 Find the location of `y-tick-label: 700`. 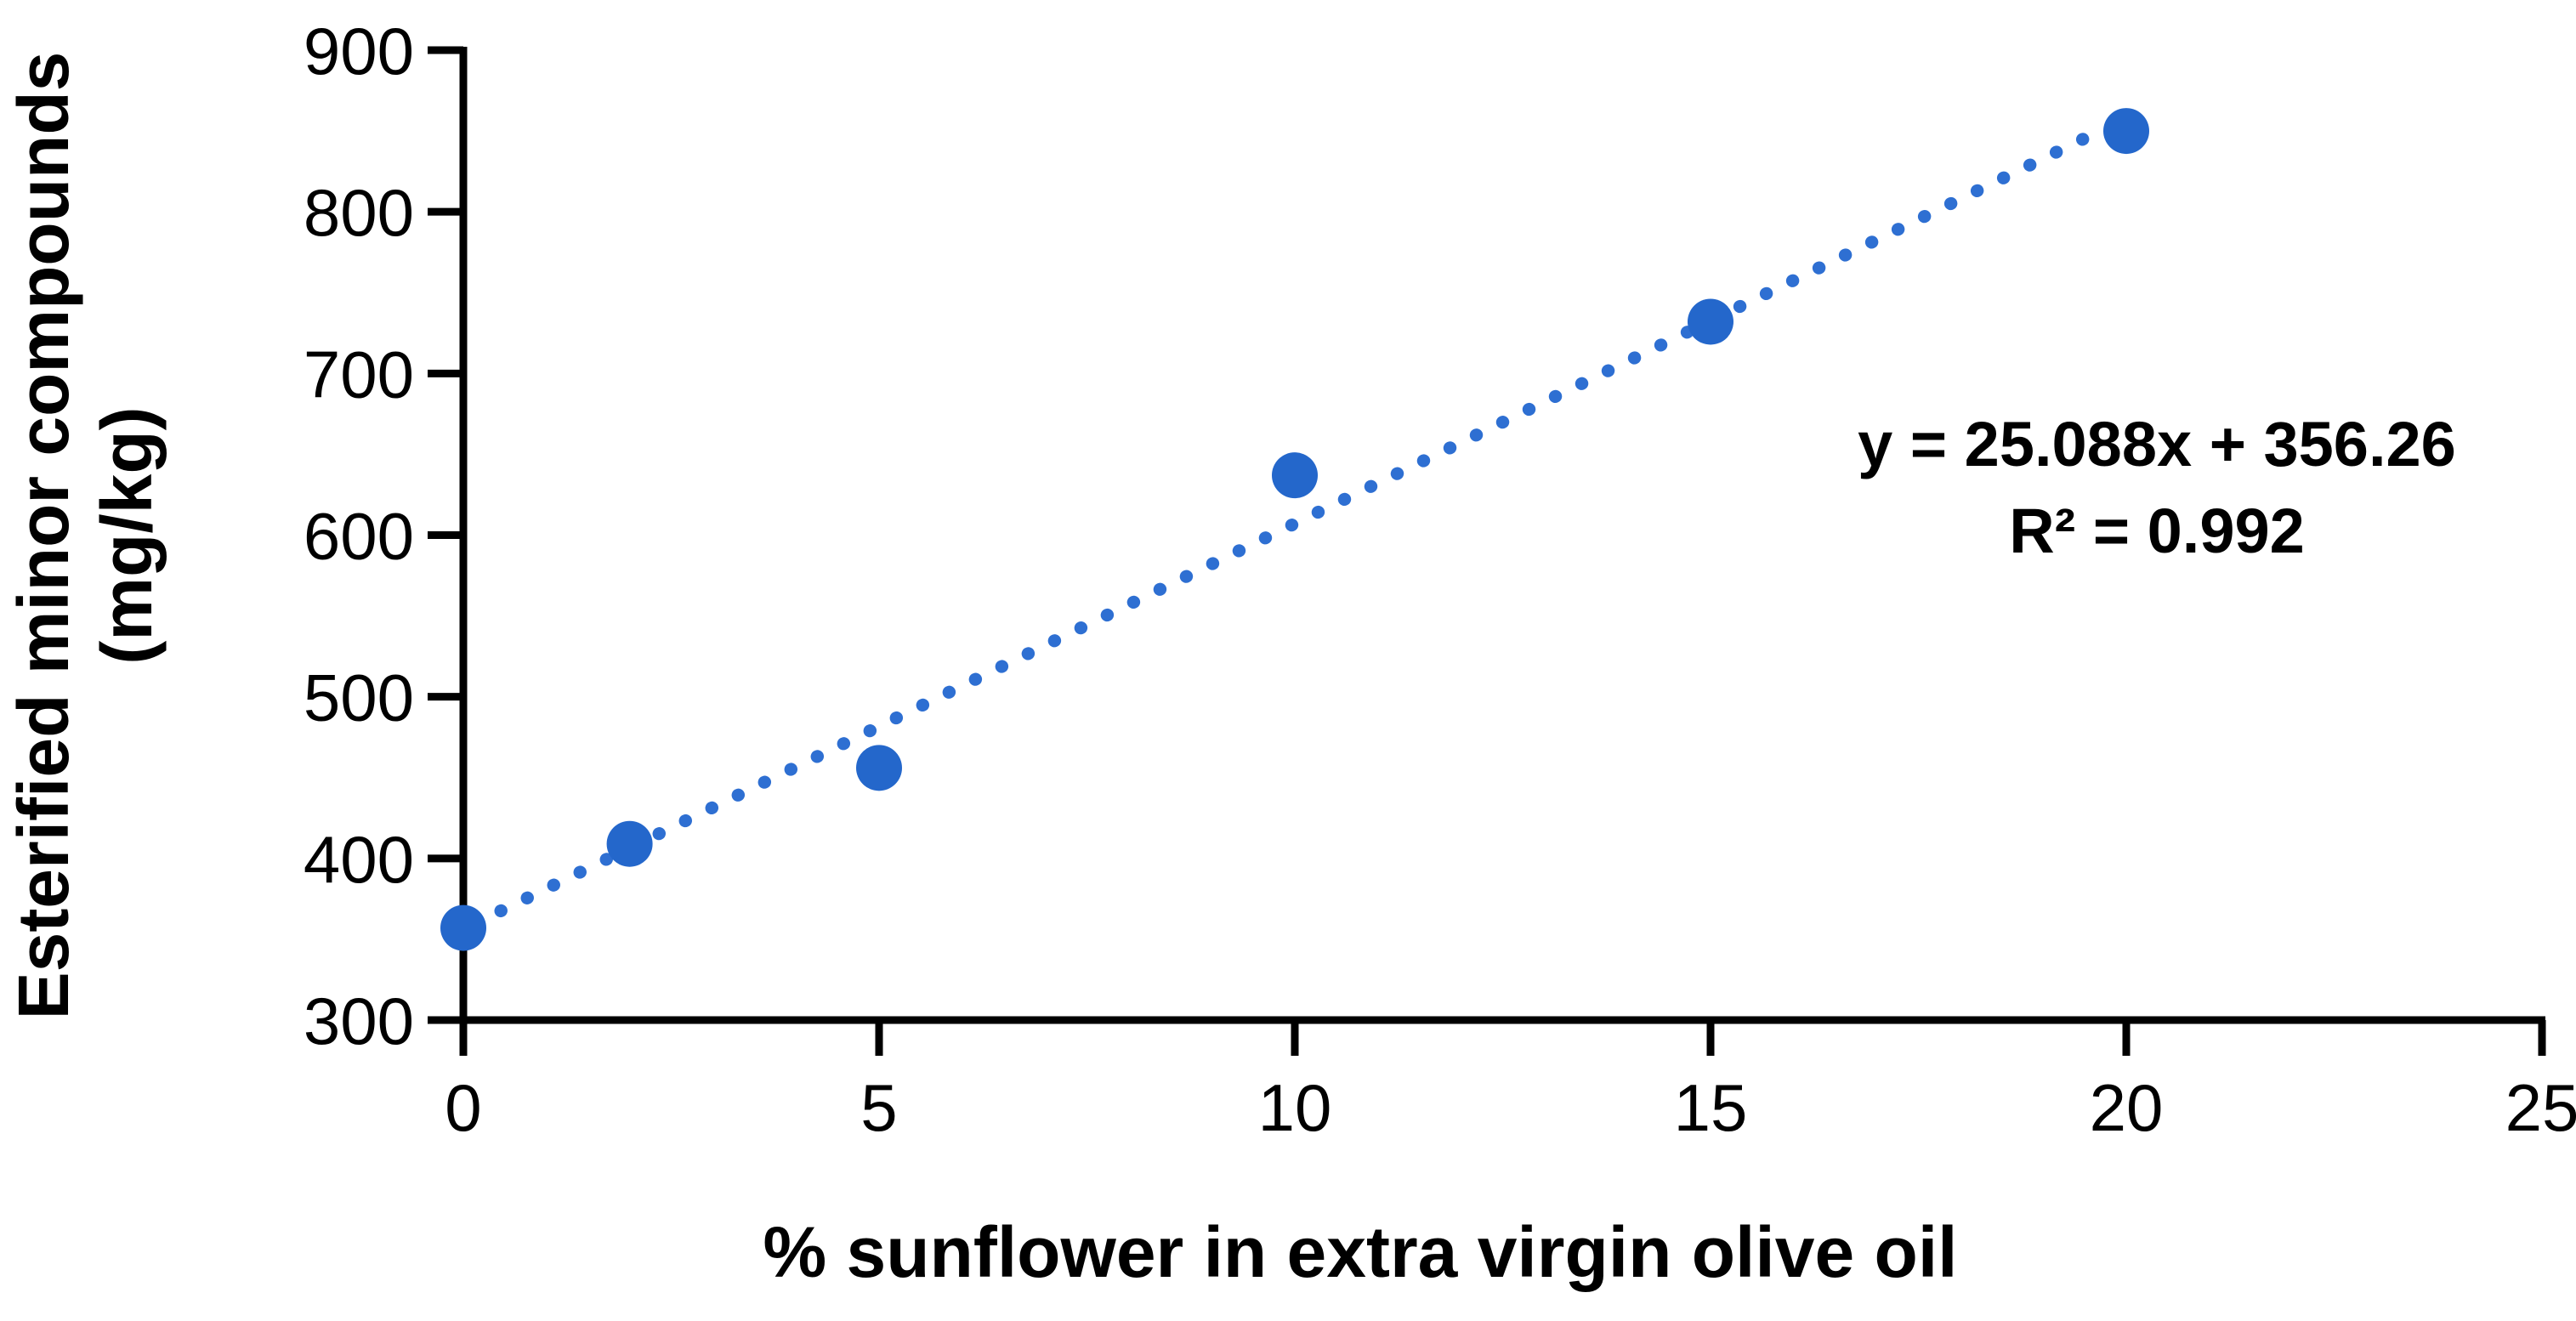

y-tick-label: 700 is located at coordinates (359, 374).